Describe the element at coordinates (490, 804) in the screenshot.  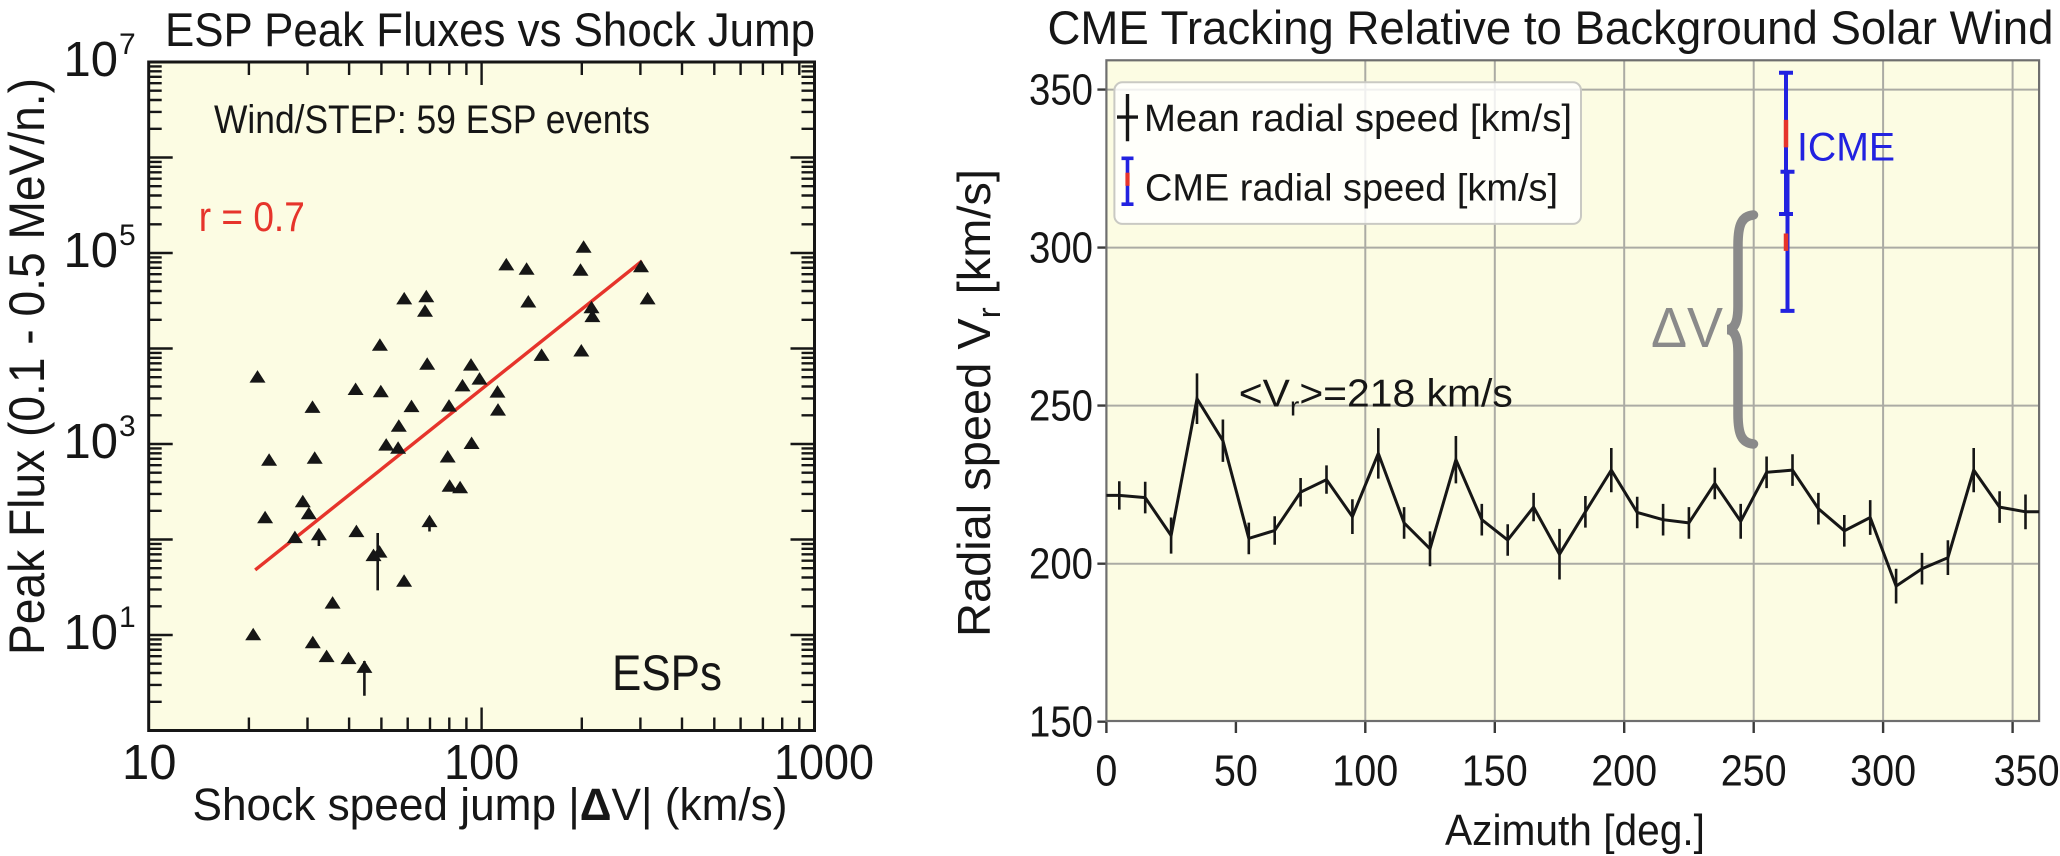
I see `svg-text: Shock speed jump |ΔV| (km/s)` at that location.